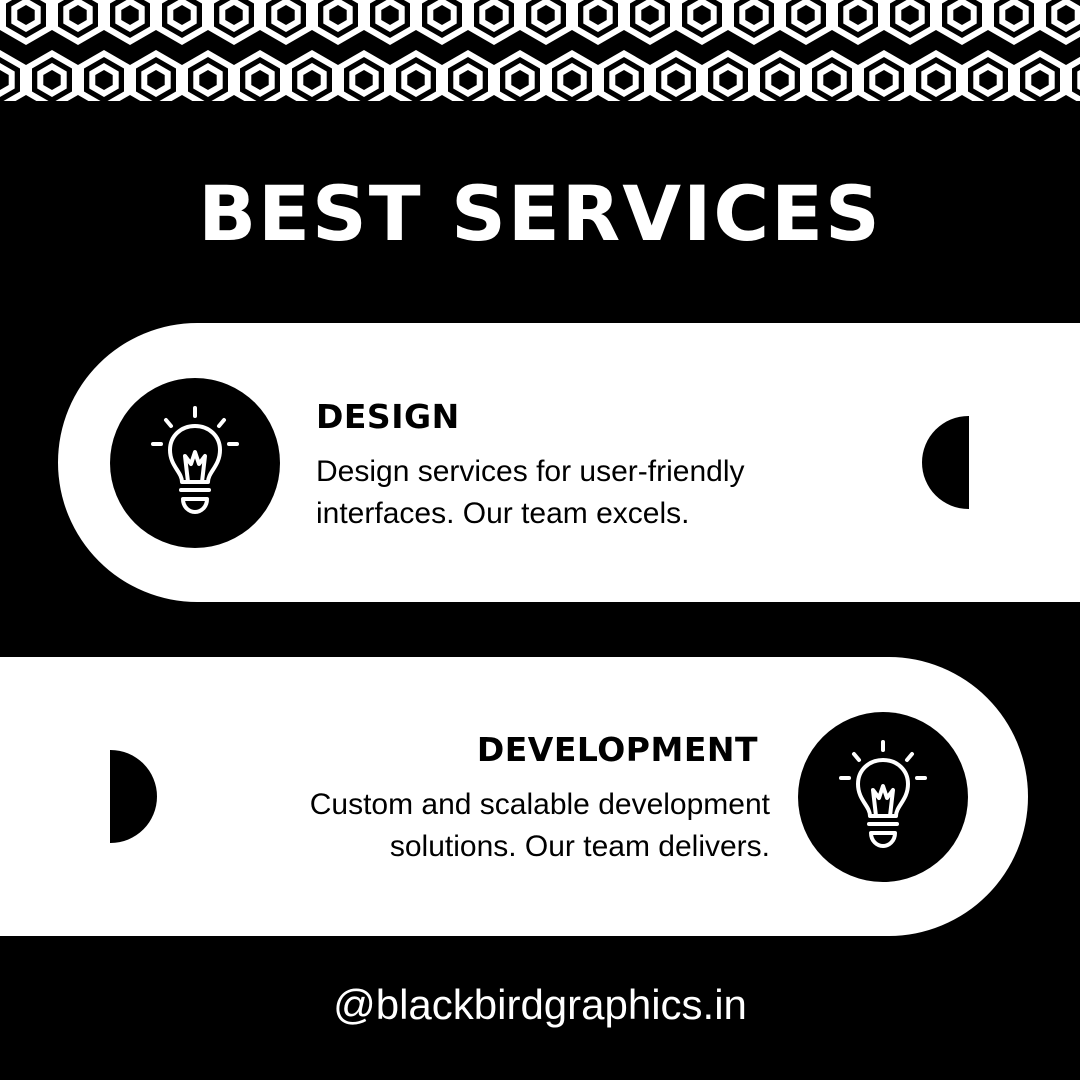 Image resolution: width=1080 pixels, height=1080 pixels. I want to click on description-line: Design services for user-friendly, so click(530, 471).